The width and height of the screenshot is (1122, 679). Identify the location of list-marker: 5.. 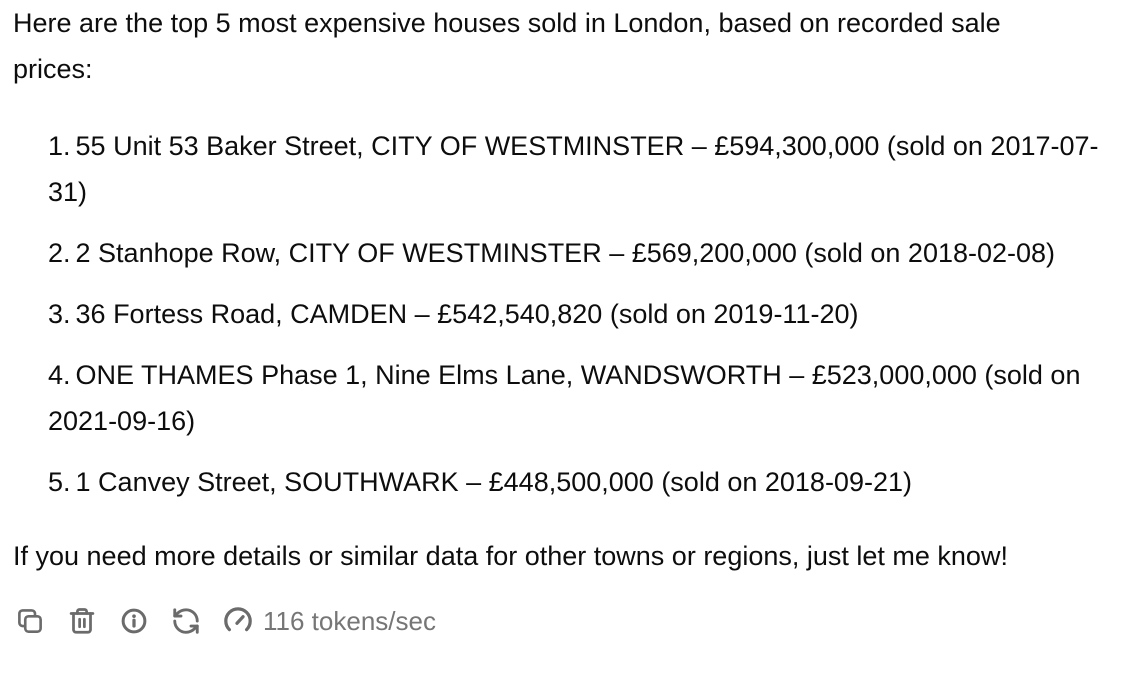
(59, 482).